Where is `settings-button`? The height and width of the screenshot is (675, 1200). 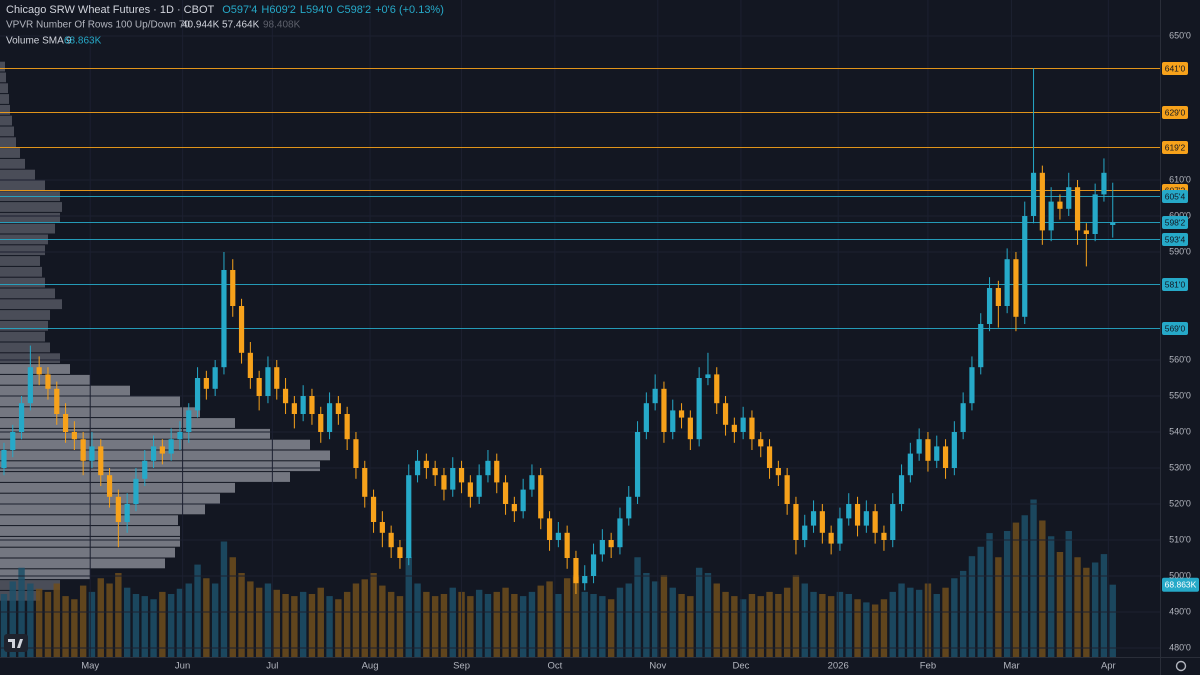 settings-button is located at coordinates (1181, 666).